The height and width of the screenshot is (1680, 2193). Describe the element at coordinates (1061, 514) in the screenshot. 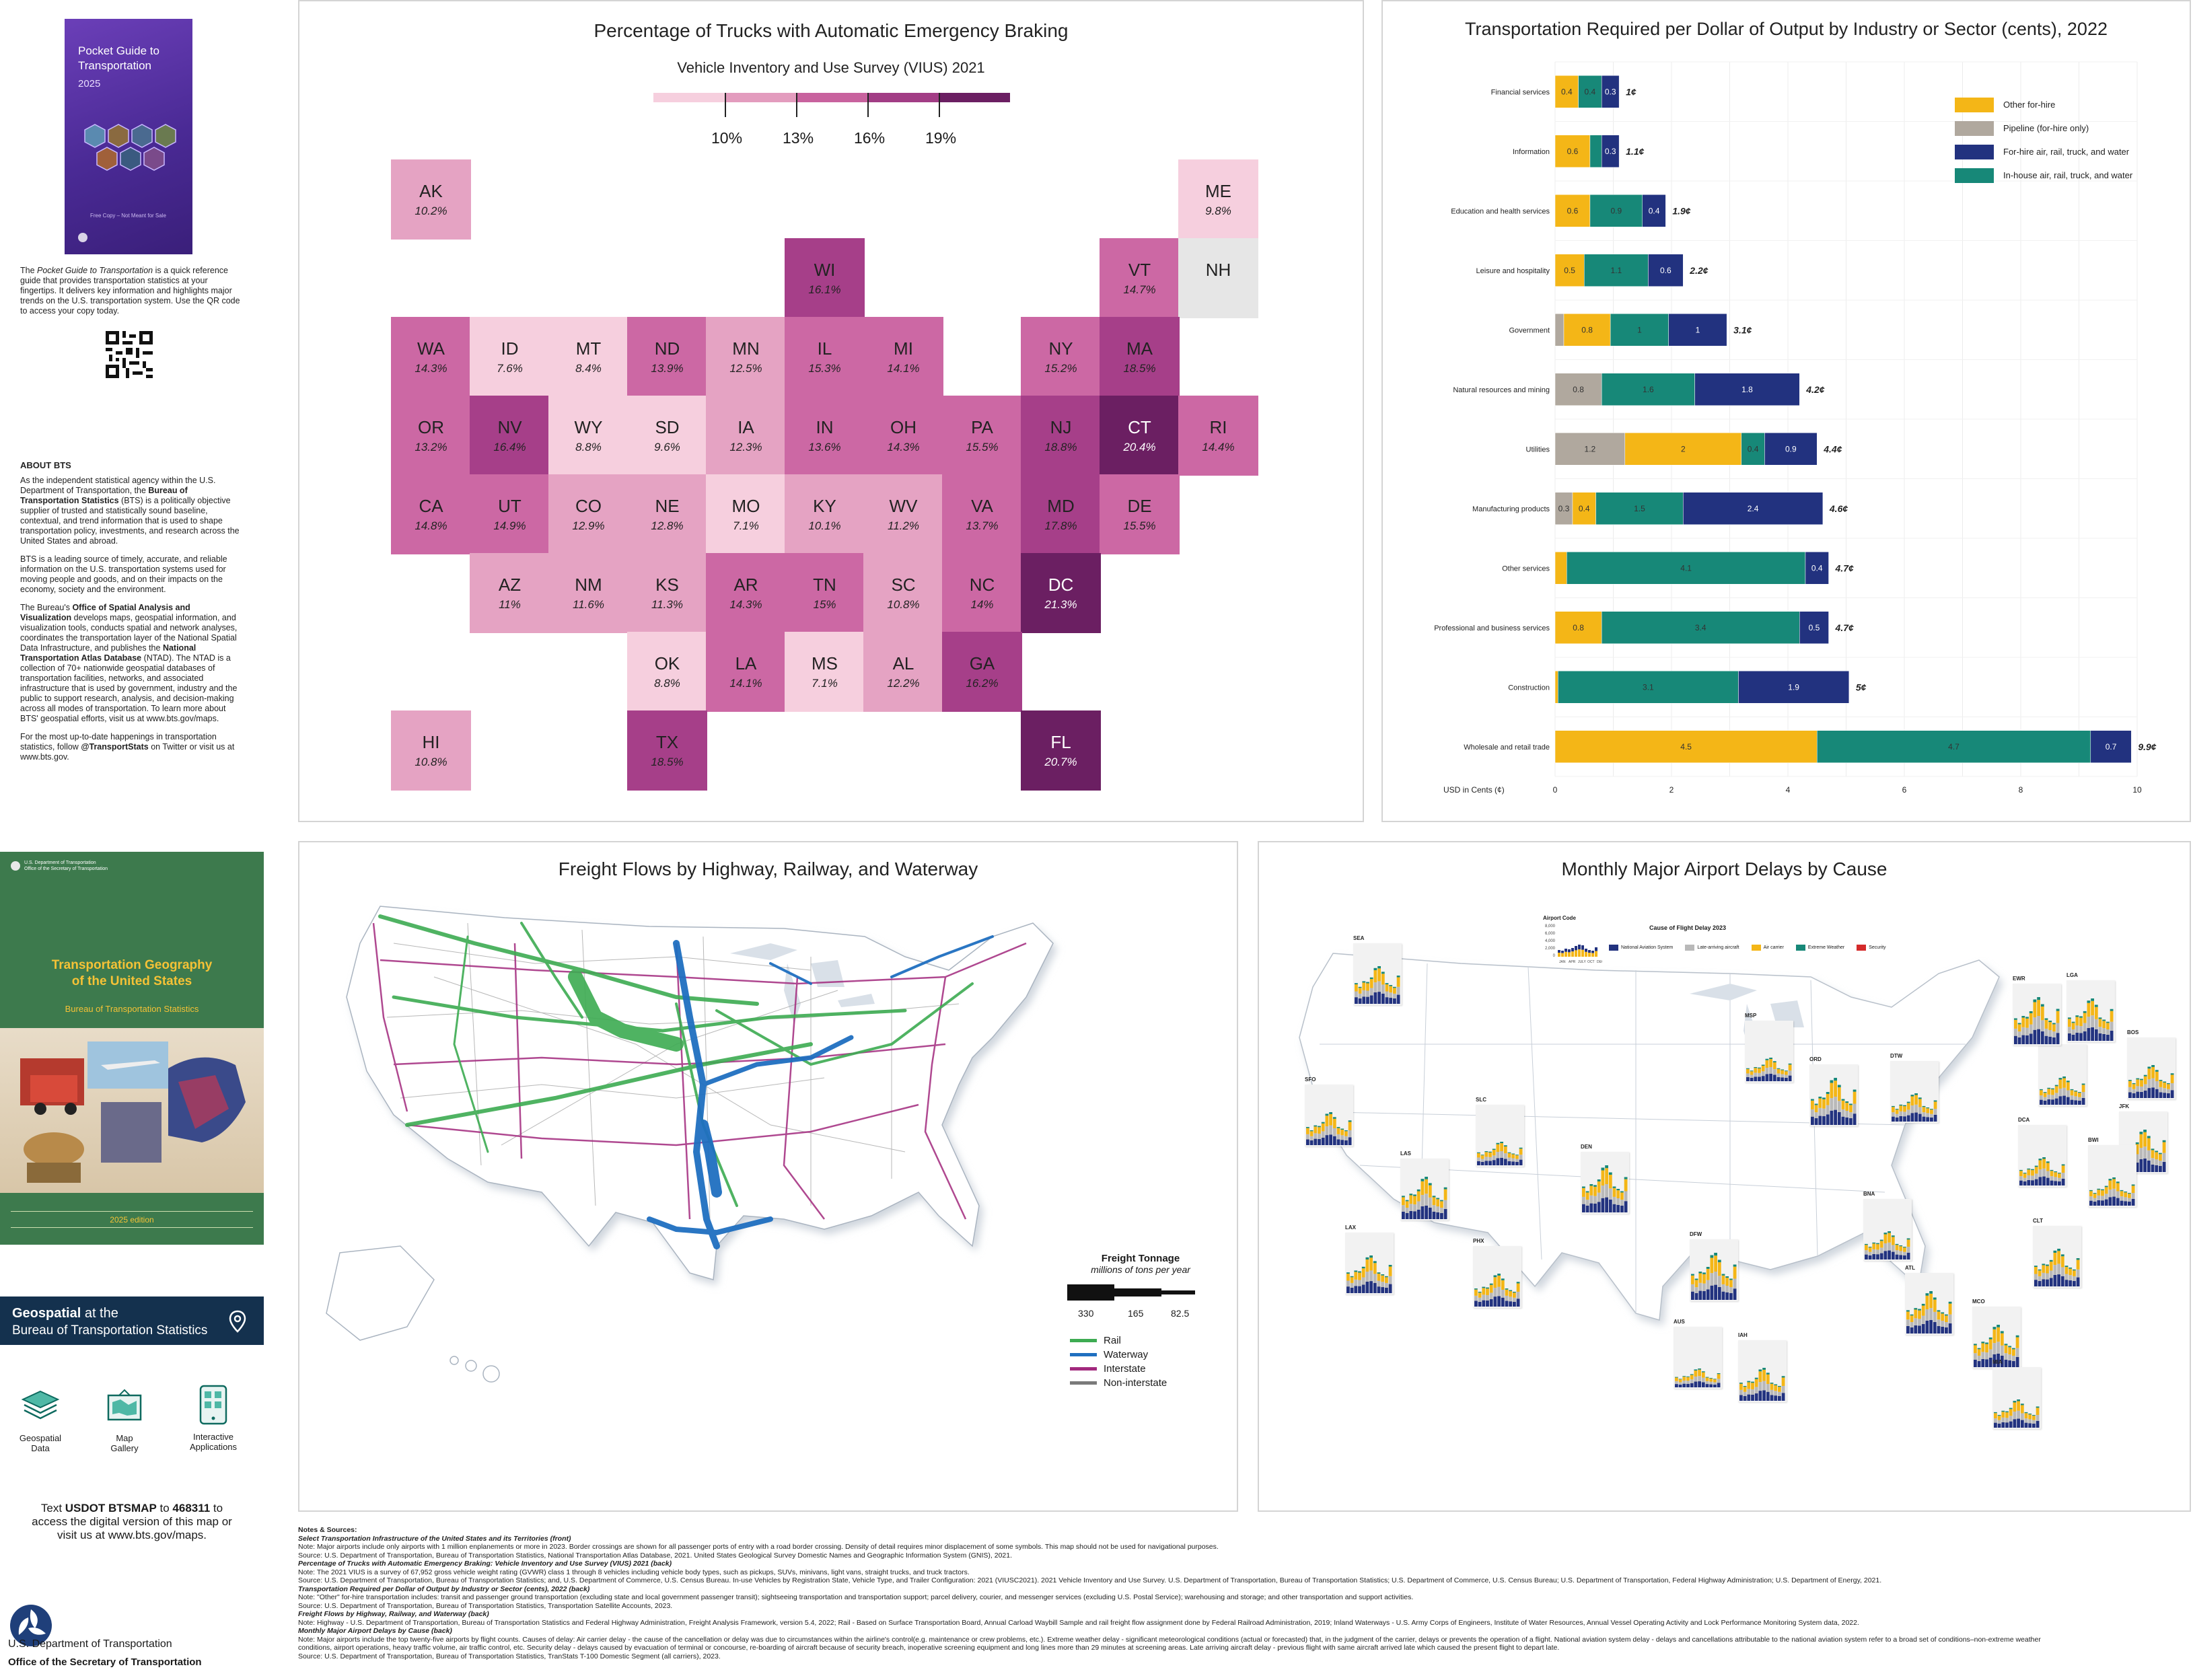

I see `state-tile-md: MD 17.8%` at that location.